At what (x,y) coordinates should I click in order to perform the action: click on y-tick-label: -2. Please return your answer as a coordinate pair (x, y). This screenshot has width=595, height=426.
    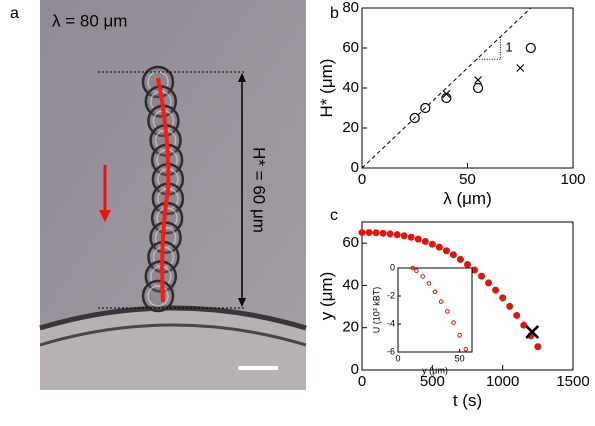
    Looking at the image, I should click on (391, 295).